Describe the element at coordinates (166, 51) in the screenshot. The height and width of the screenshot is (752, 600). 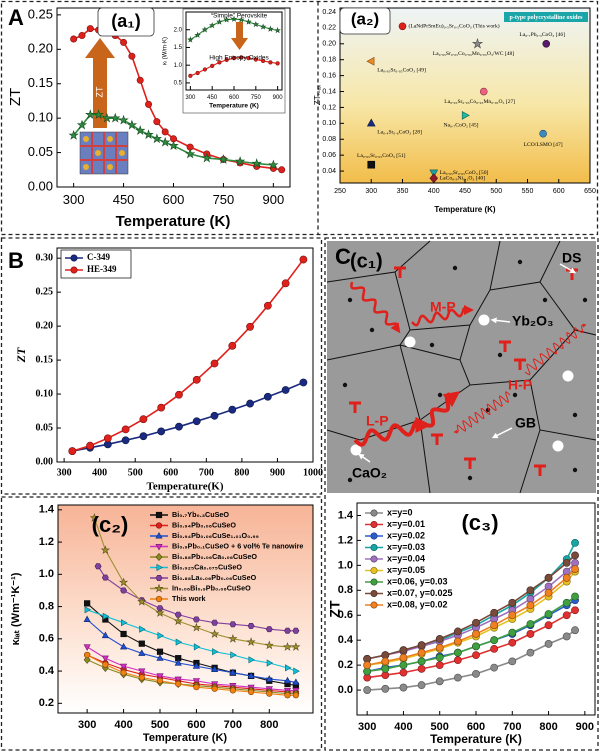
I see `y-axis-label: κₗ (W/m·K)` at that location.